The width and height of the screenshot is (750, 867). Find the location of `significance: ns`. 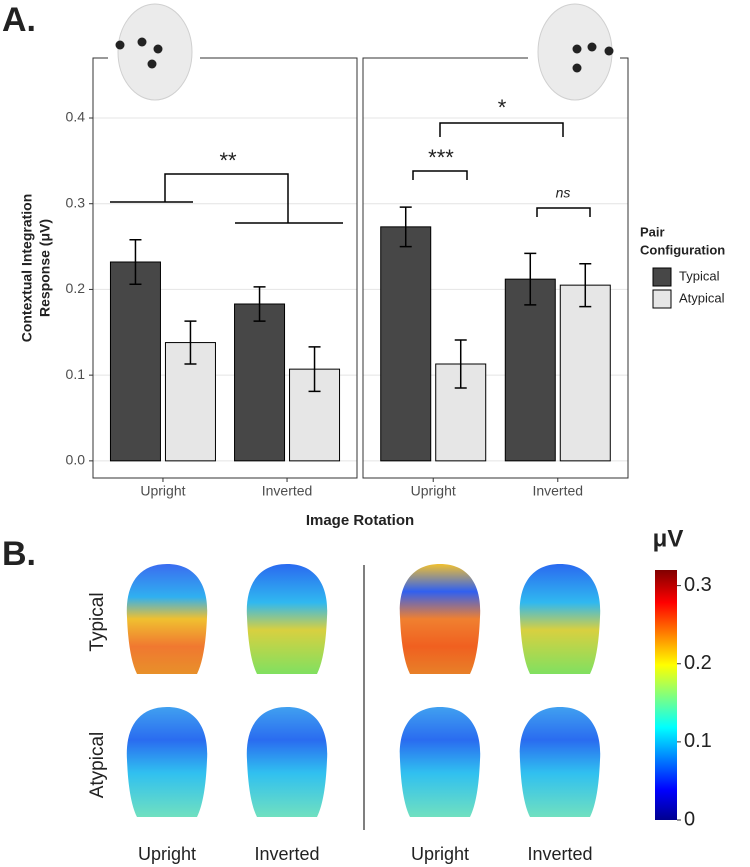

significance: ns is located at coordinates (563, 193).